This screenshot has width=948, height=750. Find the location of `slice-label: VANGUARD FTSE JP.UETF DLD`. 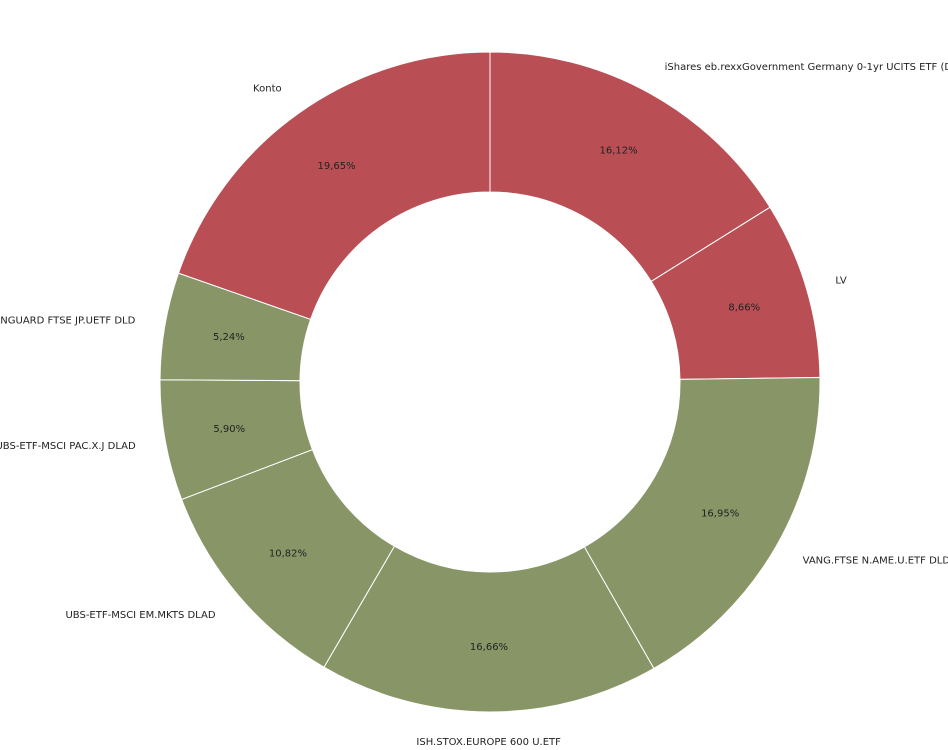

slice-label: VANGUARD FTSE JP.UETF DLD is located at coordinates (68, 321).